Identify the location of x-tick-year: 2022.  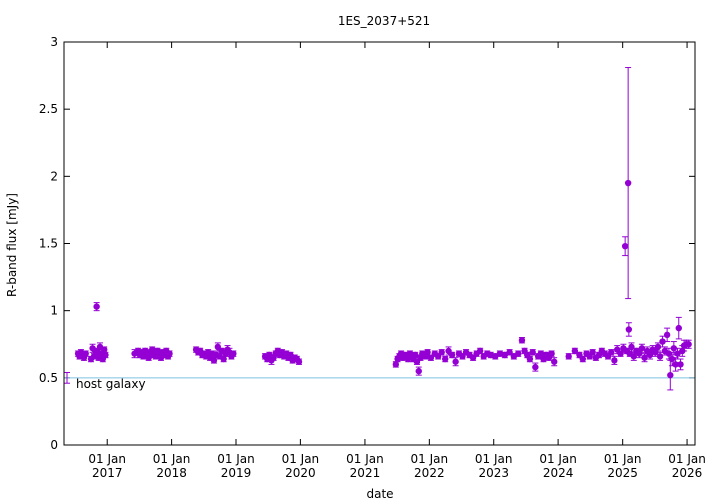
(429, 473).